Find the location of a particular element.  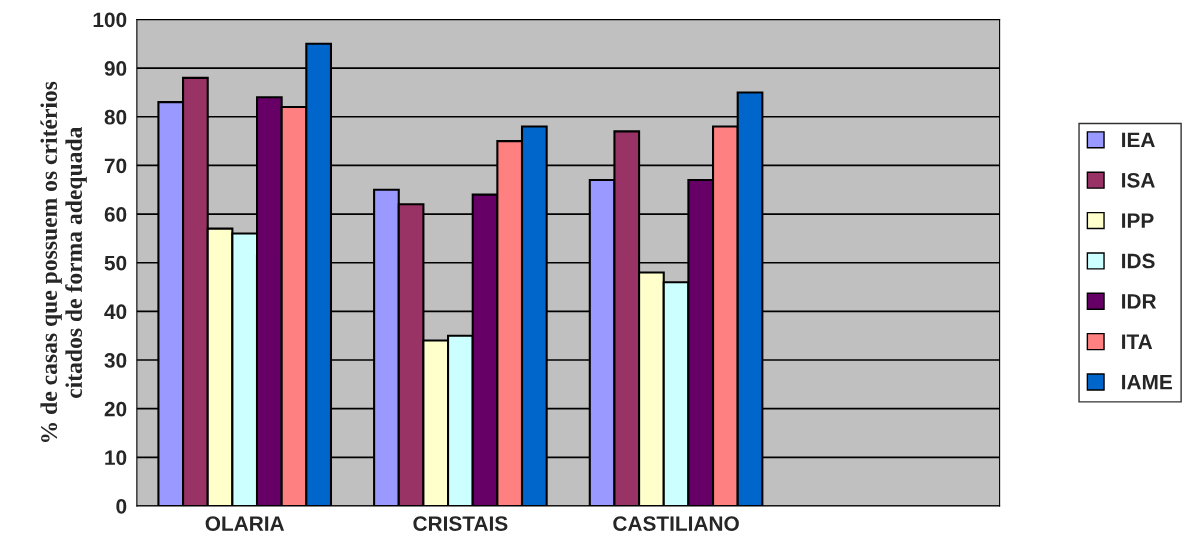

y-tick-label: 90 is located at coordinates (115, 68).